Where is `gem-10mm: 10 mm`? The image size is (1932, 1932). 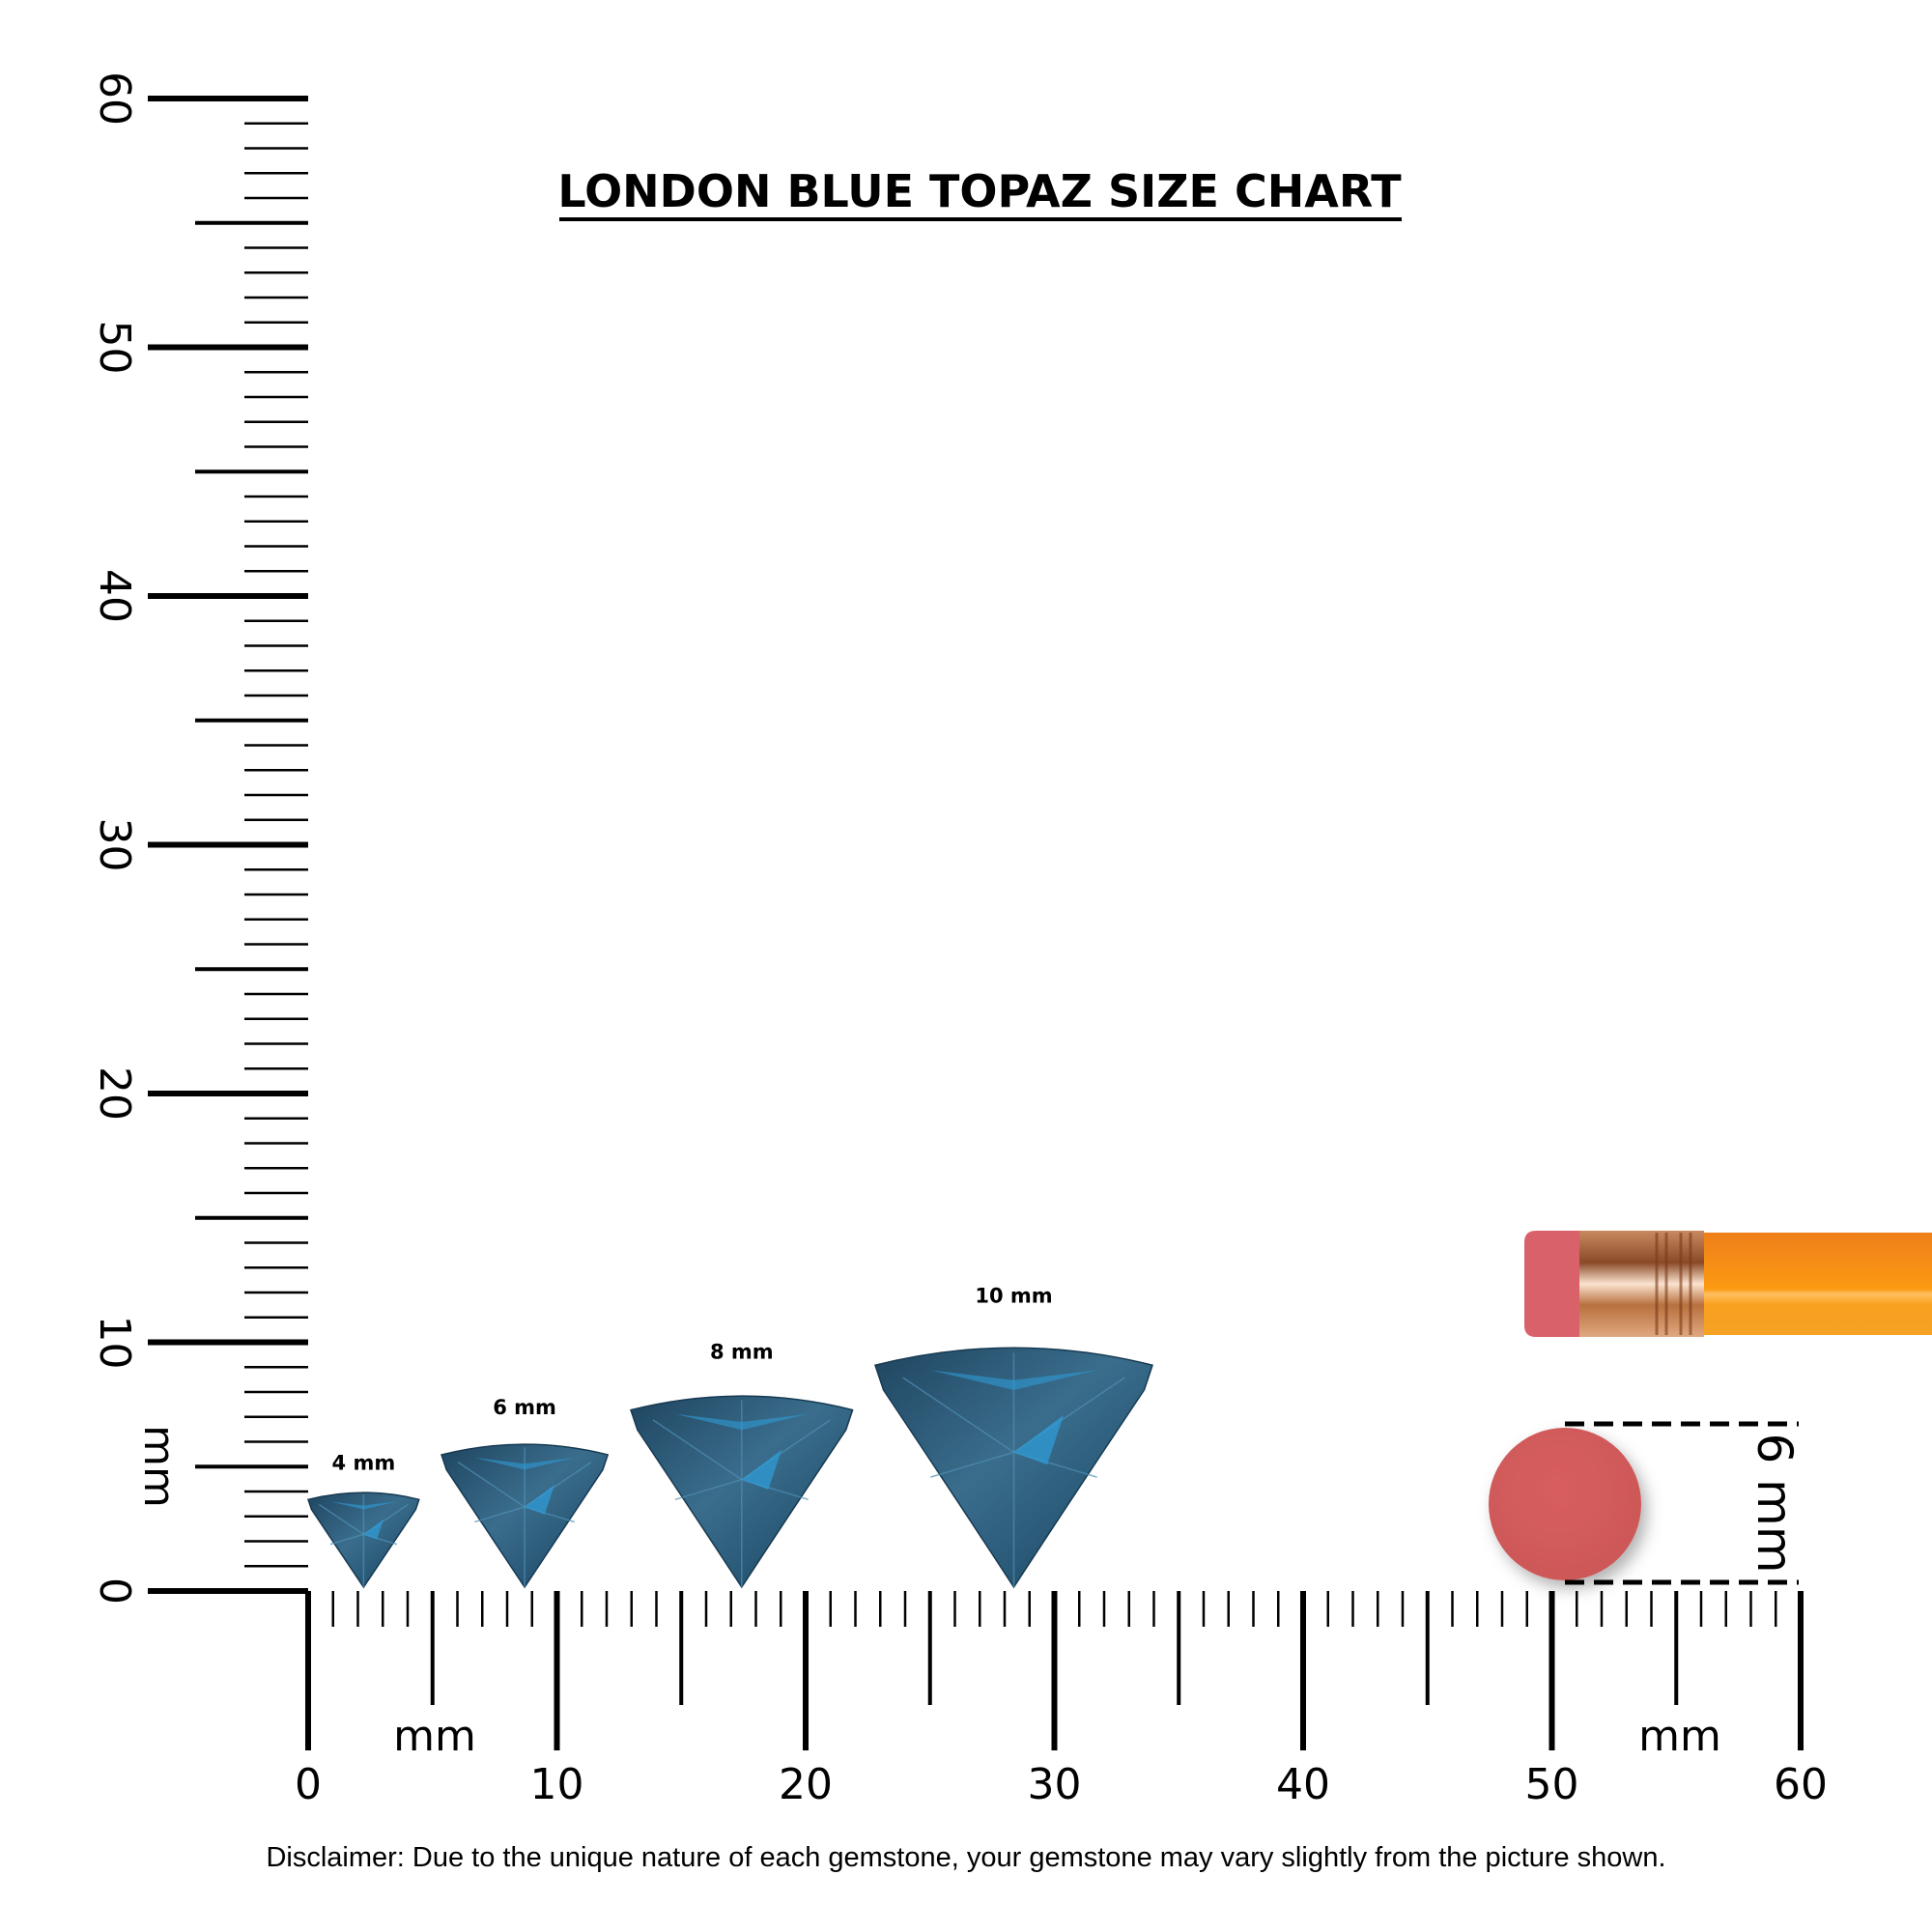 gem-10mm: 10 mm is located at coordinates (1013, 1437).